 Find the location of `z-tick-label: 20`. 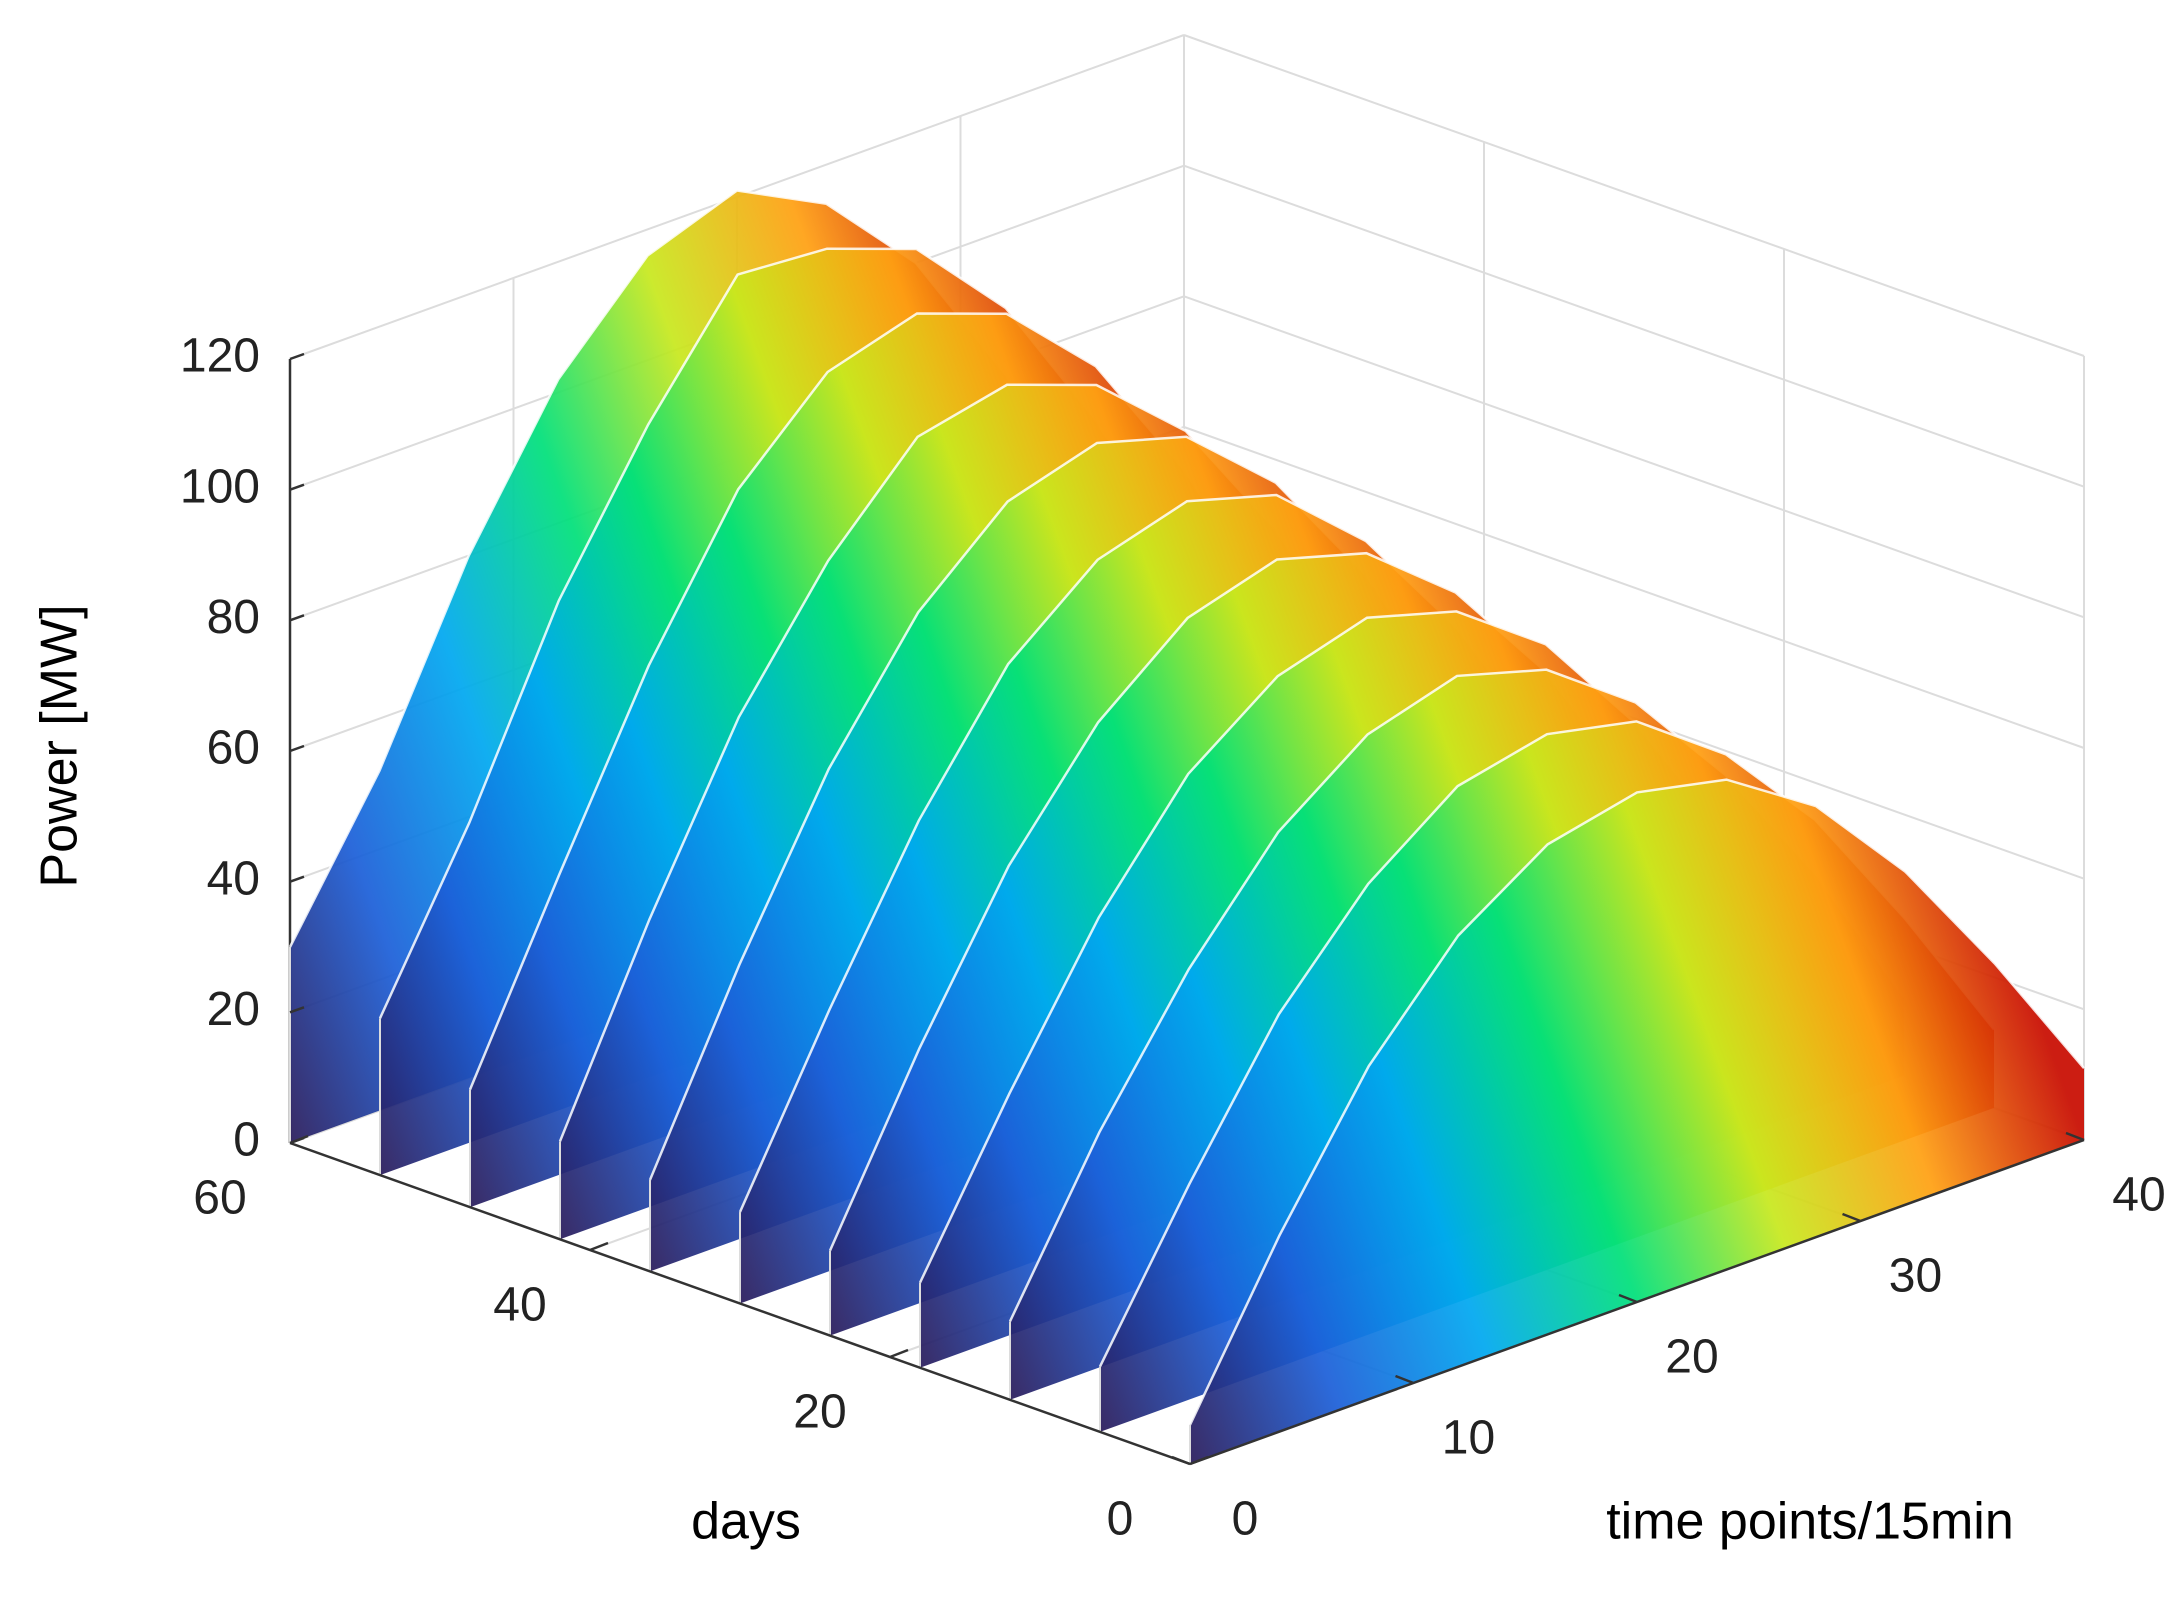

z-tick-label: 20 is located at coordinates (233, 1009).